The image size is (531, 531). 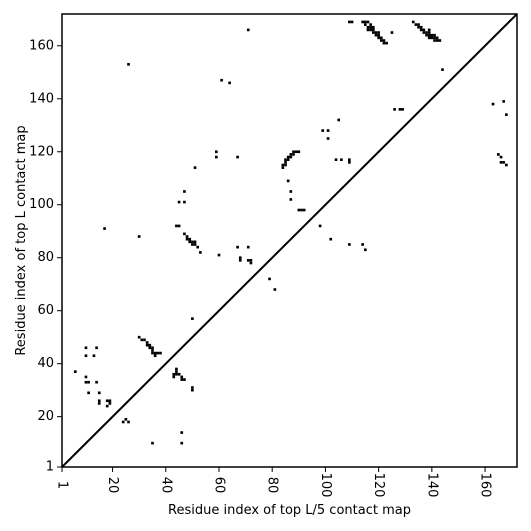 What do you see at coordinates (325, 485) in the screenshot?
I see `x-tick-label: 100` at bounding box center [325, 485].